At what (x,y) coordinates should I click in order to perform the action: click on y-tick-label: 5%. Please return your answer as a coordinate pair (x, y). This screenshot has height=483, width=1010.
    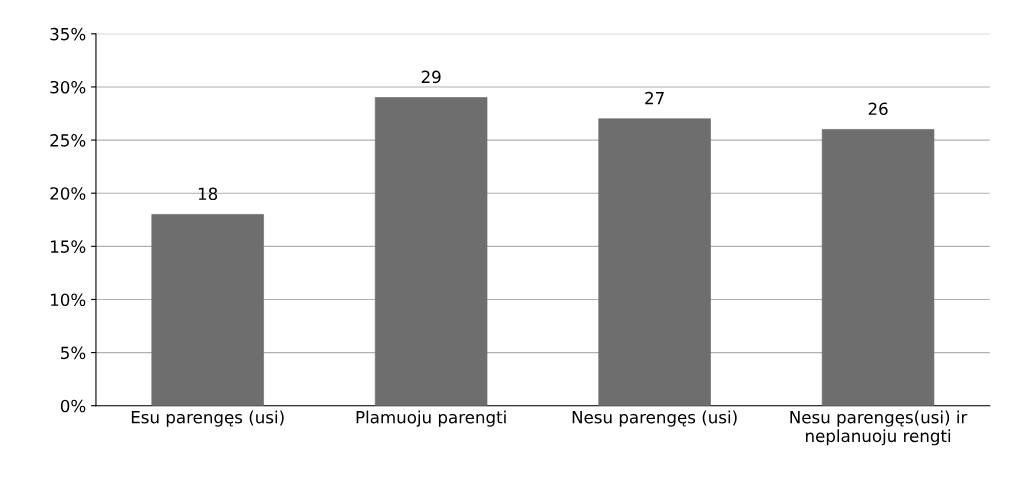
    Looking at the image, I should click on (73, 353).